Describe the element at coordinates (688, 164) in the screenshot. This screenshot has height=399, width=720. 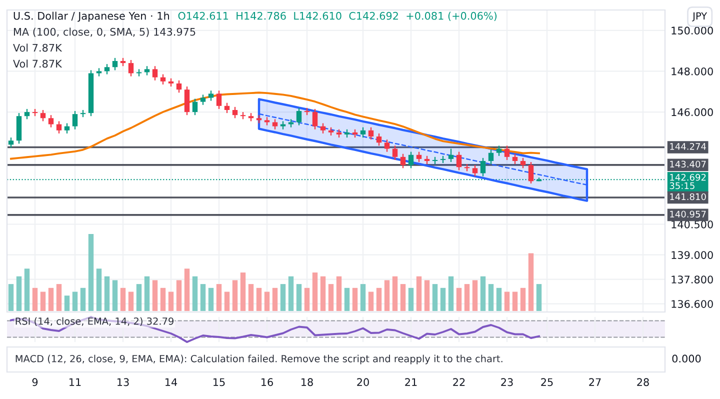
I see `ref-line-label: 143.407` at that location.